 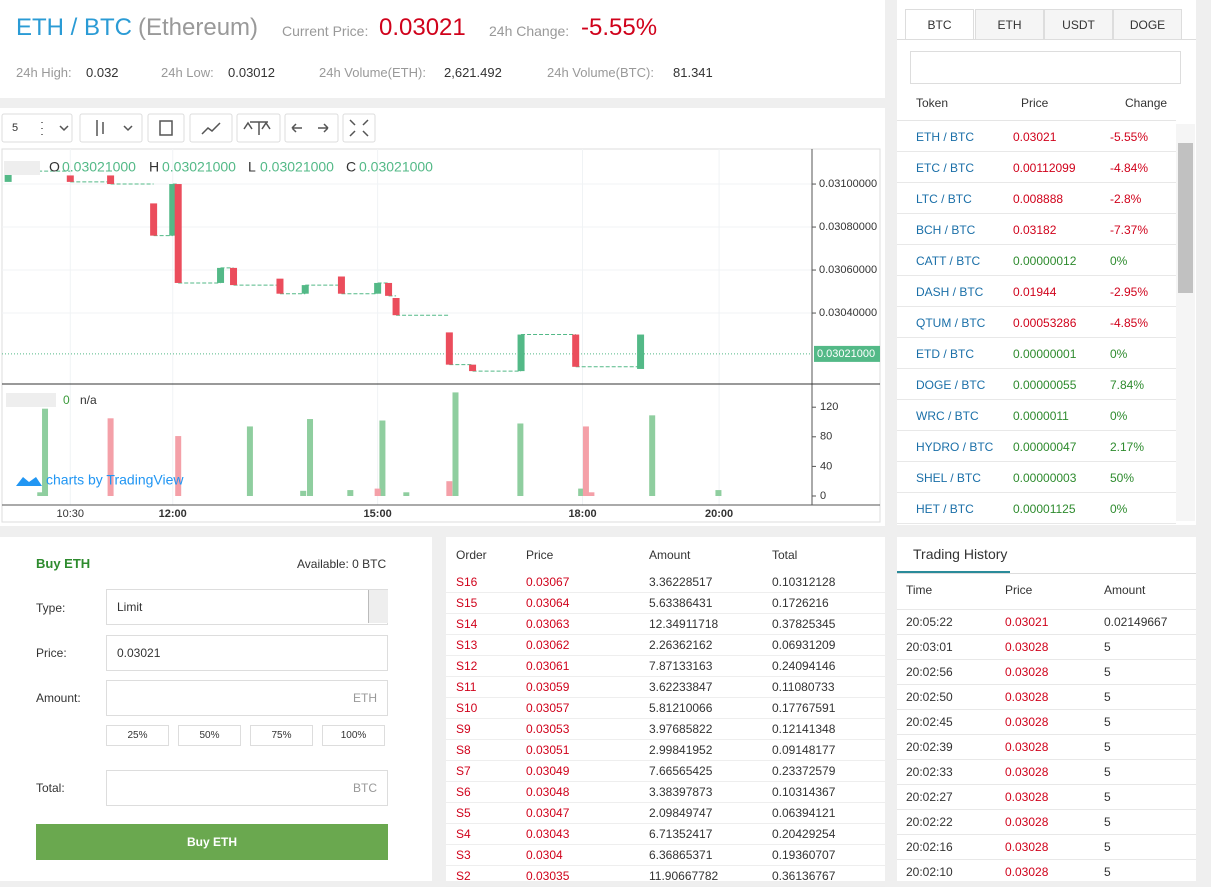 What do you see at coordinates (1107, 797) in the screenshot?
I see `history-cell: 5` at bounding box center [1107, 797].